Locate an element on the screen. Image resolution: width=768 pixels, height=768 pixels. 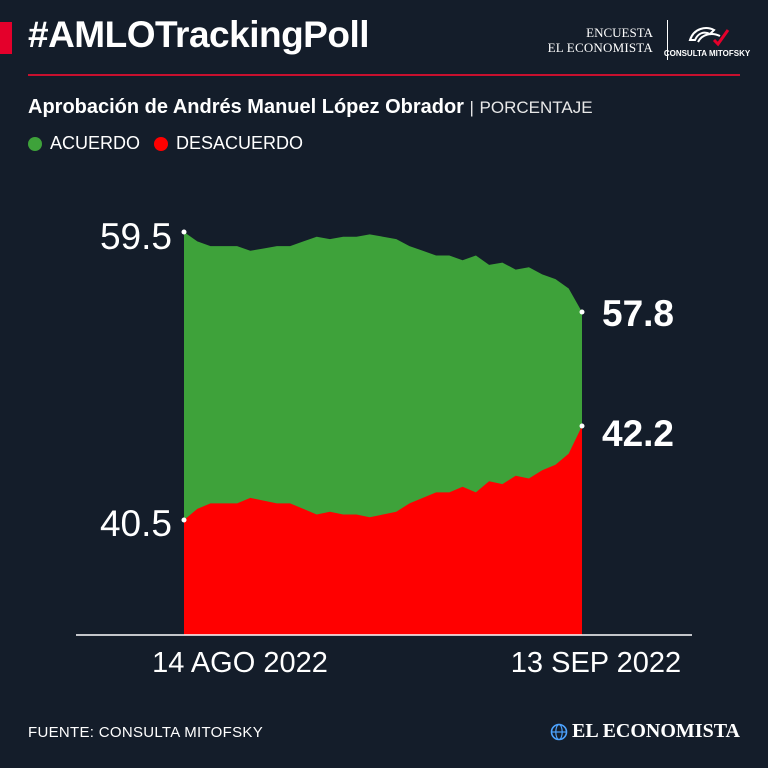
marker-end-desacuerdo is located at coordinates (582, 426).